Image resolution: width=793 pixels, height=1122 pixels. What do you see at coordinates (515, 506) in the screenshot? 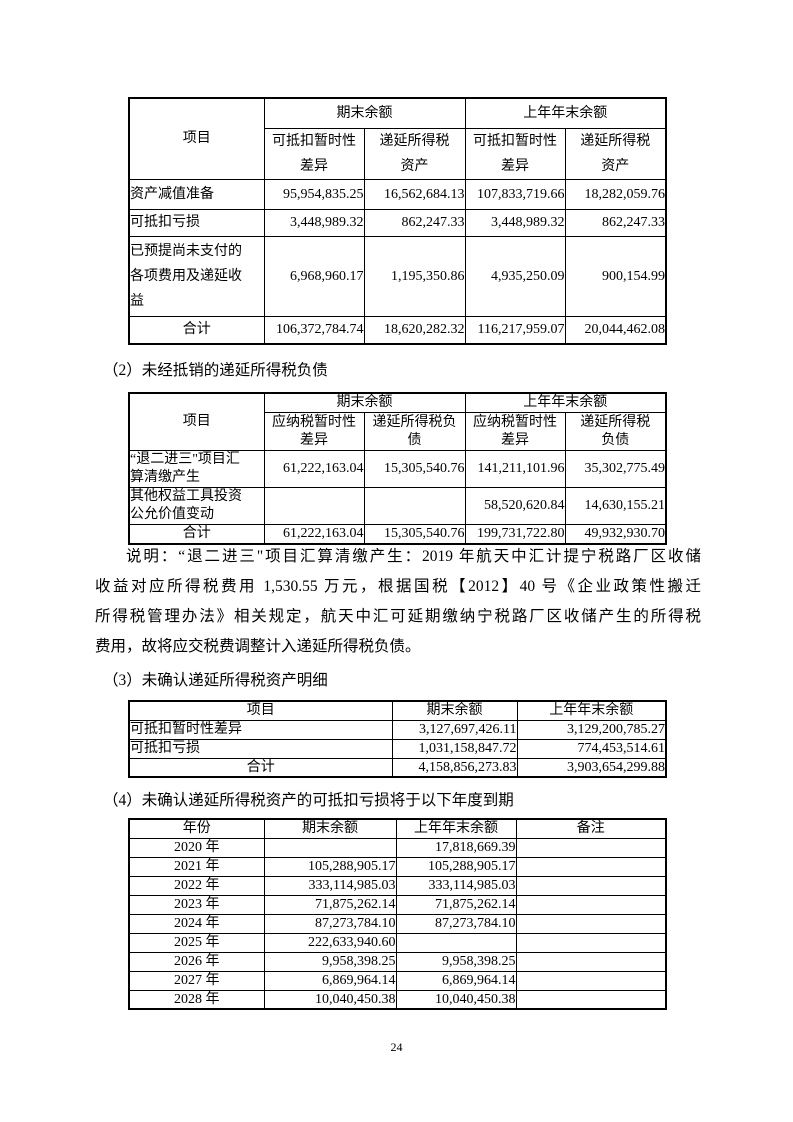
I see `cell-value: 58,520,620.84` at bounding box center [515, 506].